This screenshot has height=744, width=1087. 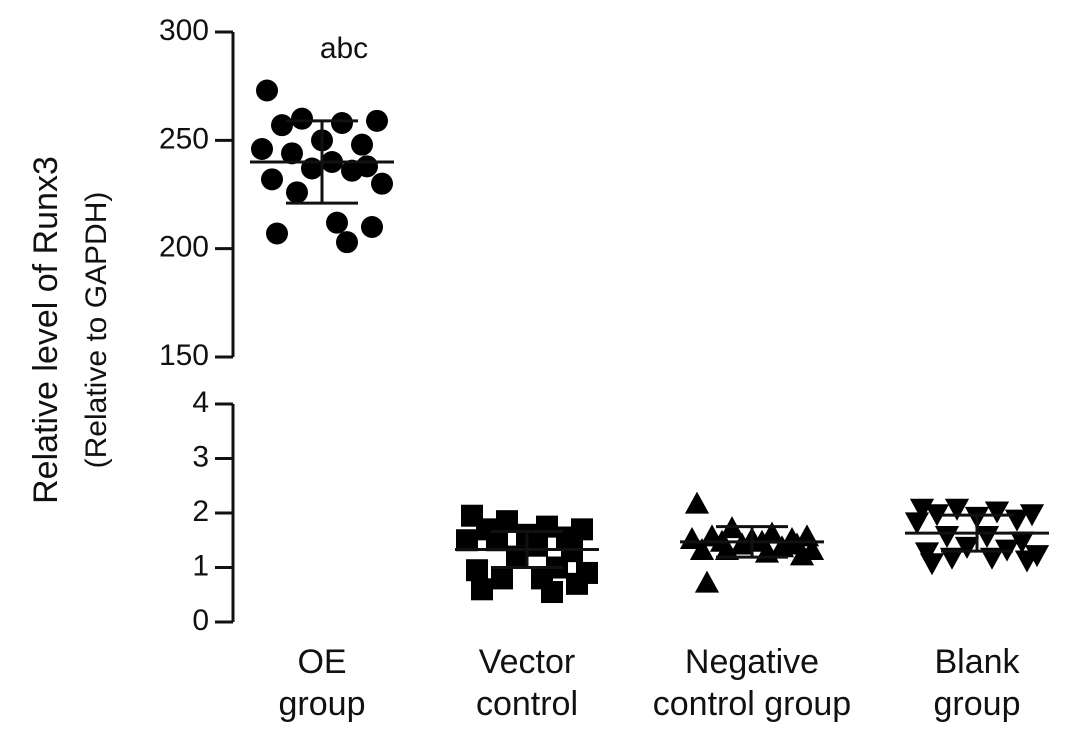 What do you see at coordinates (344, 48) in the screenshot?
I see `annotation: abc` at bounding box center [344, 48].